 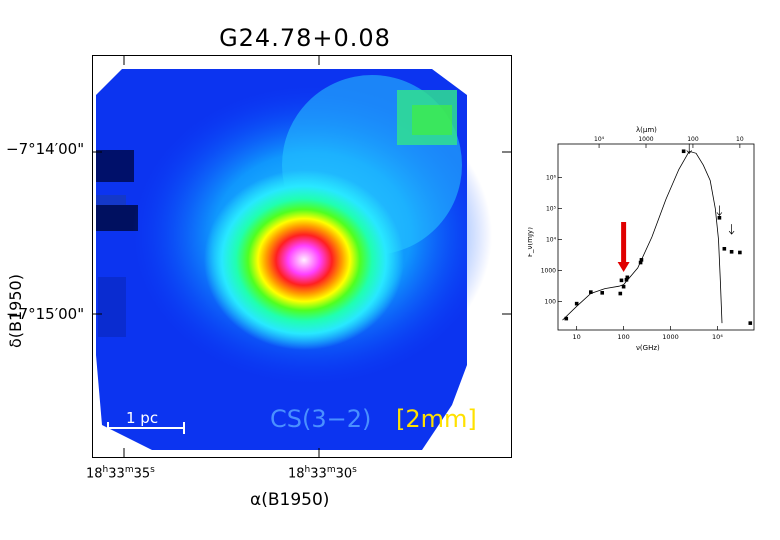 I want to click on y-axis-label-wrap: δ(B1950), so click(x=16, y=278).